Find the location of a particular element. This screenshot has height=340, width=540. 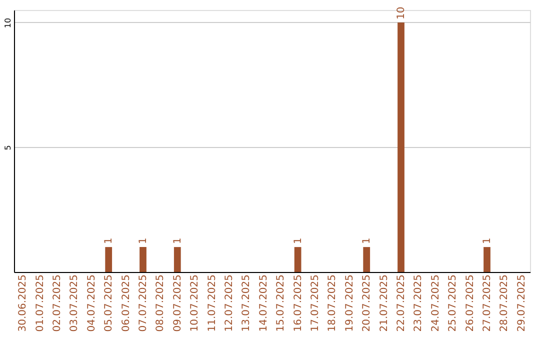

x-tick-label: 05.07.2025 is located at coordinates (109, 303).